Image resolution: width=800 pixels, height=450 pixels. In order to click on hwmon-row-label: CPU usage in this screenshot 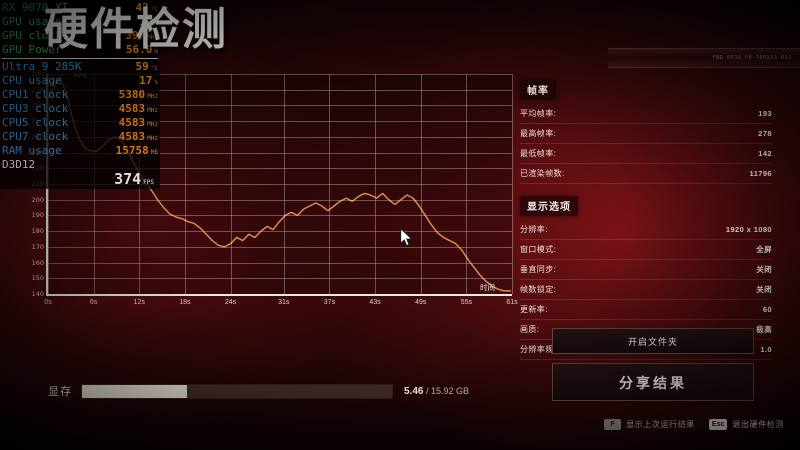, I will do `click(32, 80)`.